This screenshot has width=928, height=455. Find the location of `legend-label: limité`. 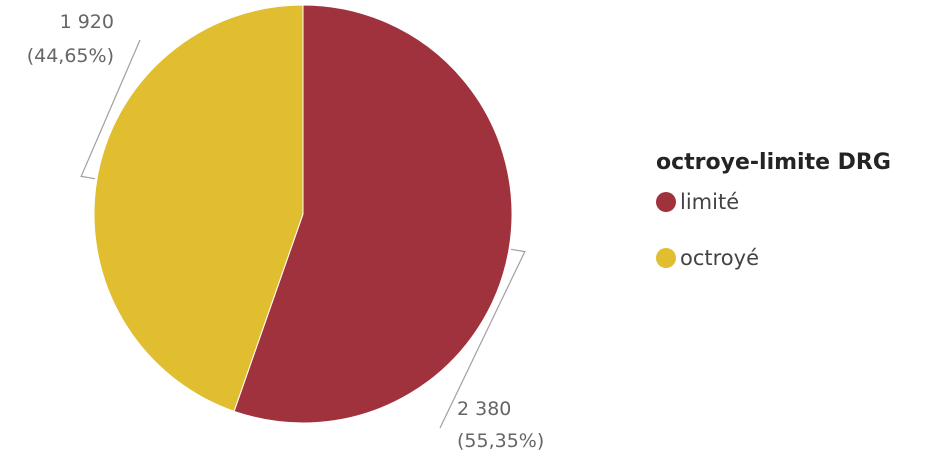

legend-label: limité is located at coordinates (710, 202).